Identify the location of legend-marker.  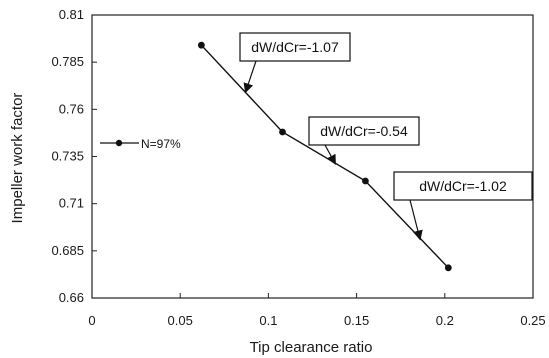
(119, 143).